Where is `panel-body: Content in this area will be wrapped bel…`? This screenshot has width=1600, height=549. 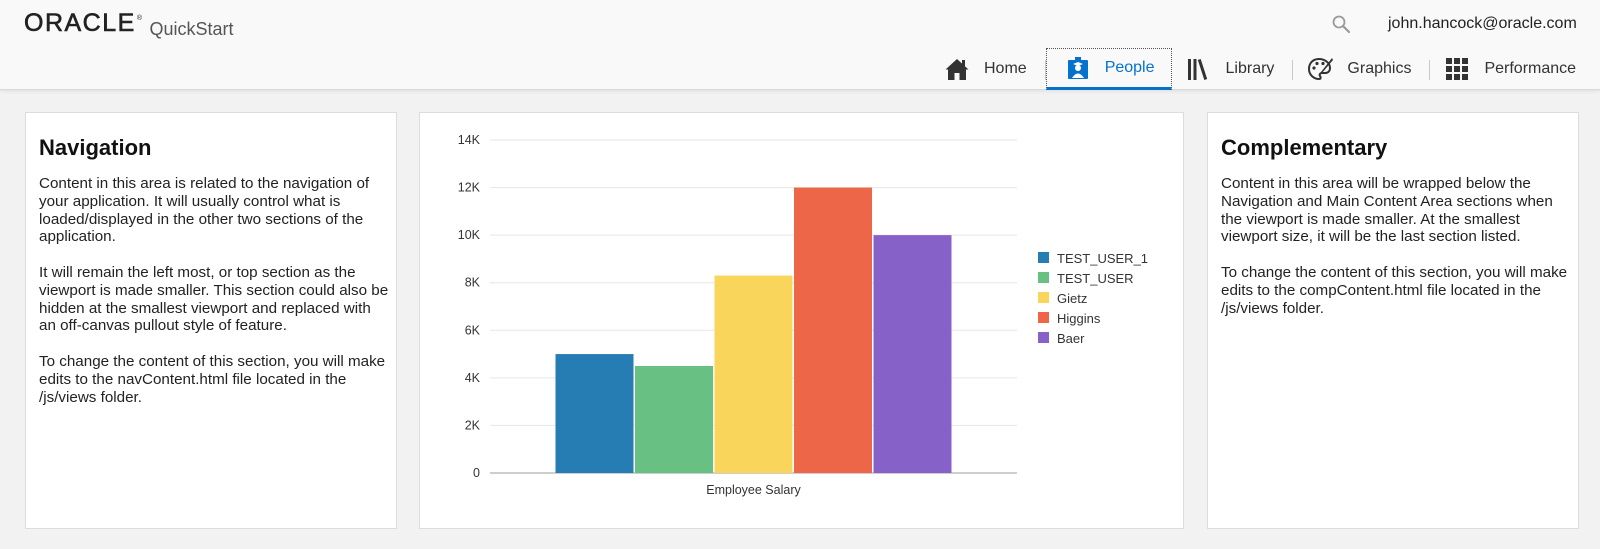
panel-body: Content in this area will be wrapped bel… is located at coordinates (1396, 255).